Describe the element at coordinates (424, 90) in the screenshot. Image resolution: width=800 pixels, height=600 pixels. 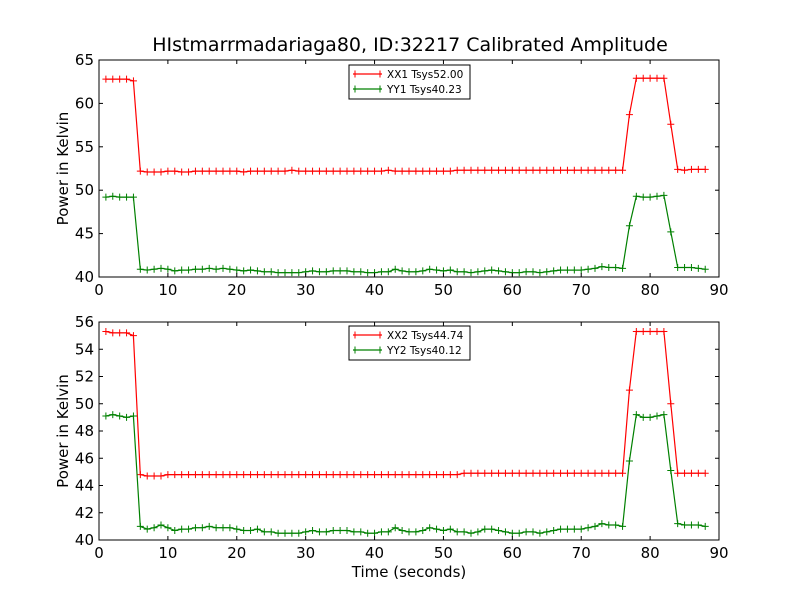
I see `legend-label: YY1 Tsys40.23` at that location.